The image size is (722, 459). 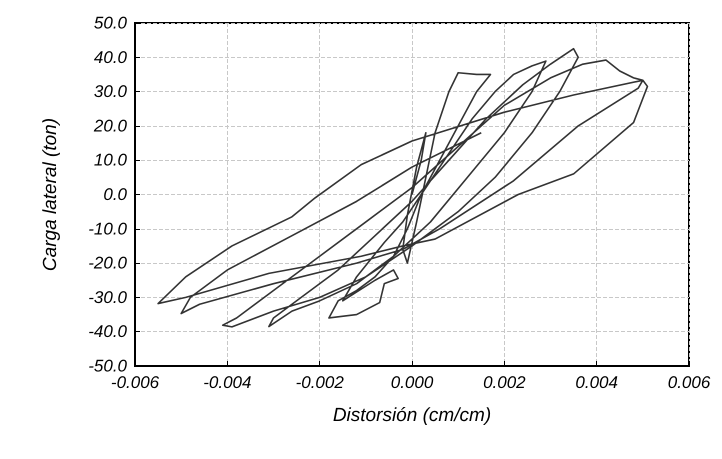 What do you see at coordinates (50, 195) in the screenshot?
I see `y-axis-title: Carga lateral (ton)` at bounding box center [50, 195].